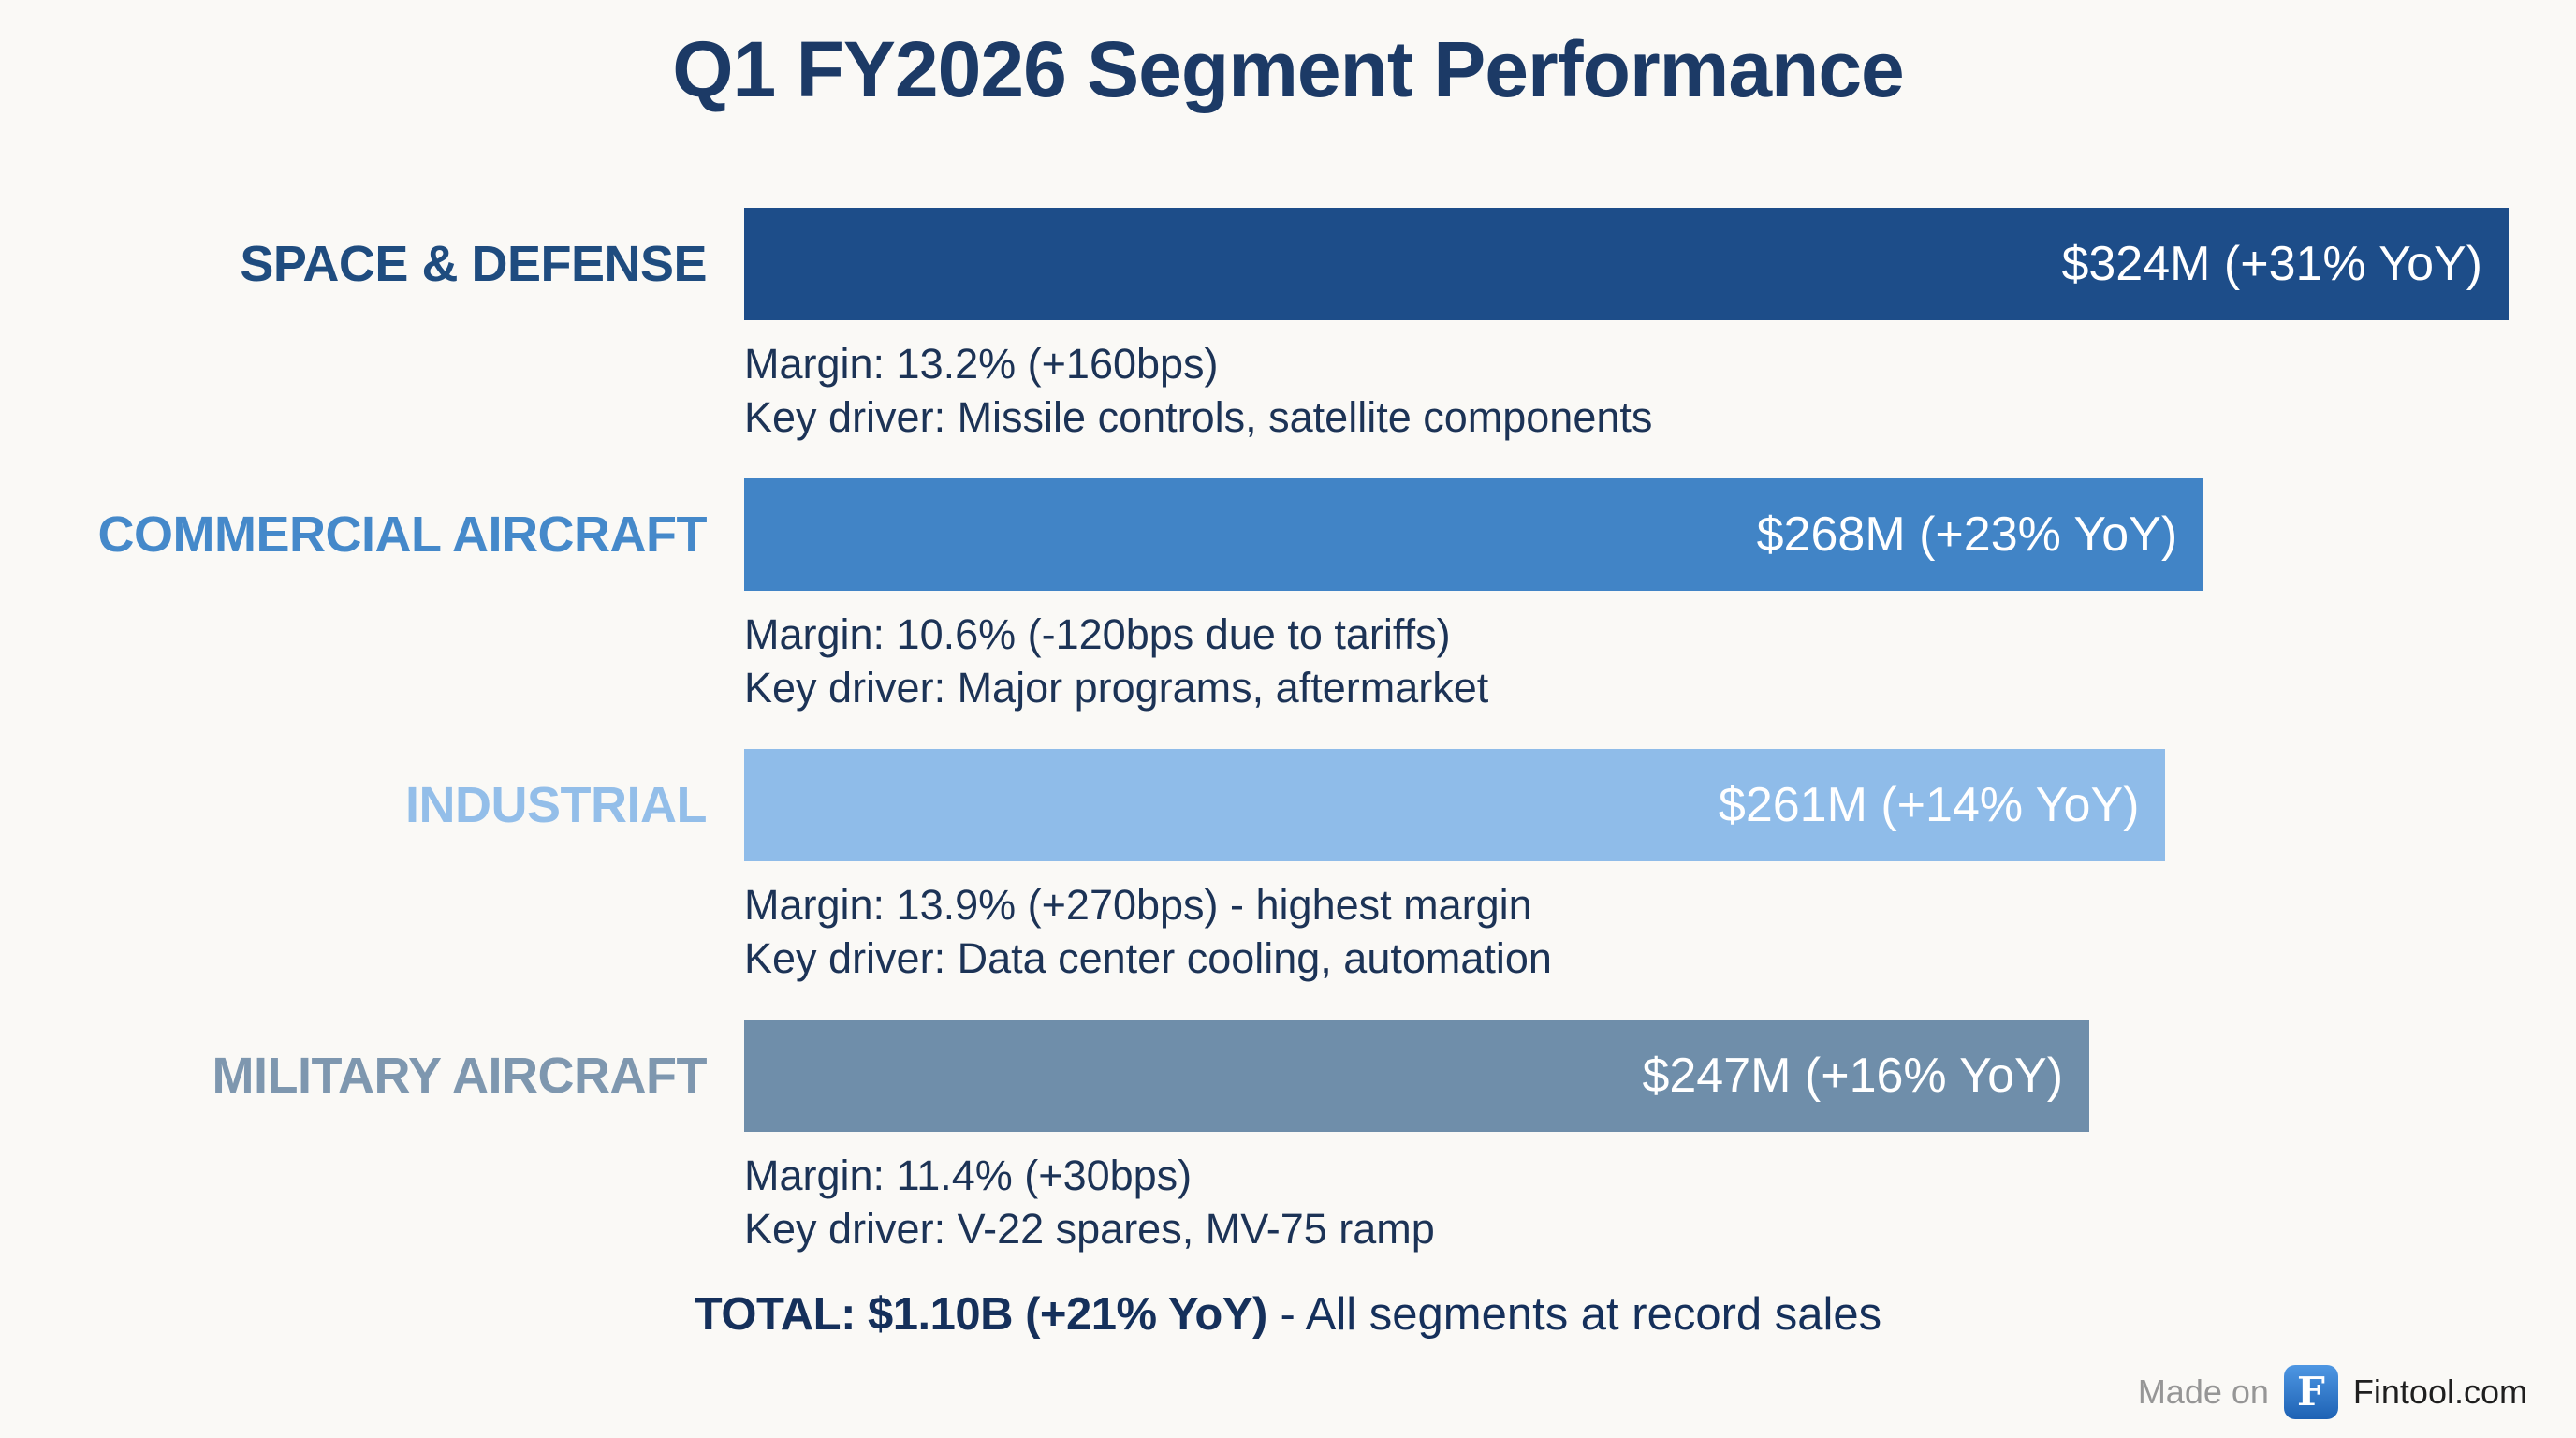 The image size is (2576, 1438). Describe the element at coordinates (2203, 1391) in the screenshot. I see `made-on-label: Made on` at that location.